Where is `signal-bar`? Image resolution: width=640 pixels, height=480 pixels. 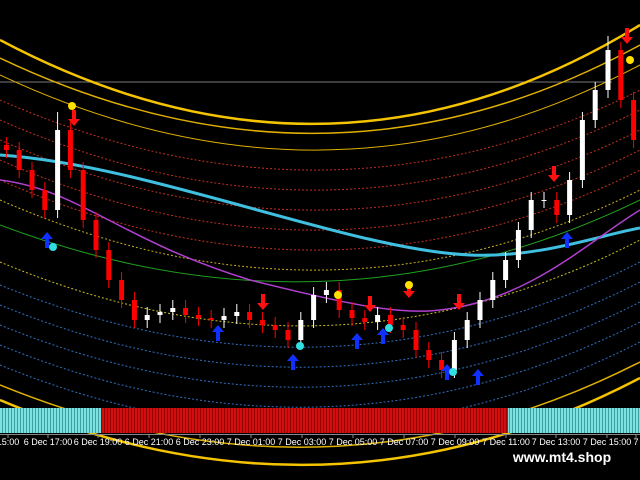
signal-bar is located at coordinates (320, 420).